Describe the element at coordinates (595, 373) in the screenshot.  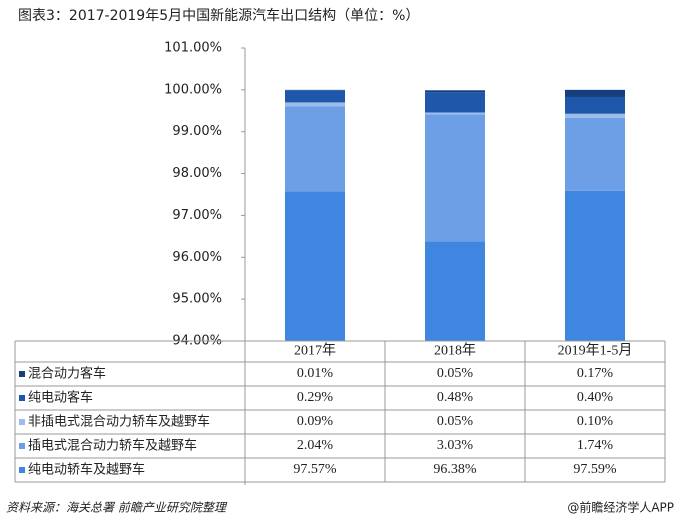
I see `table-value: 0.17%` at that location.